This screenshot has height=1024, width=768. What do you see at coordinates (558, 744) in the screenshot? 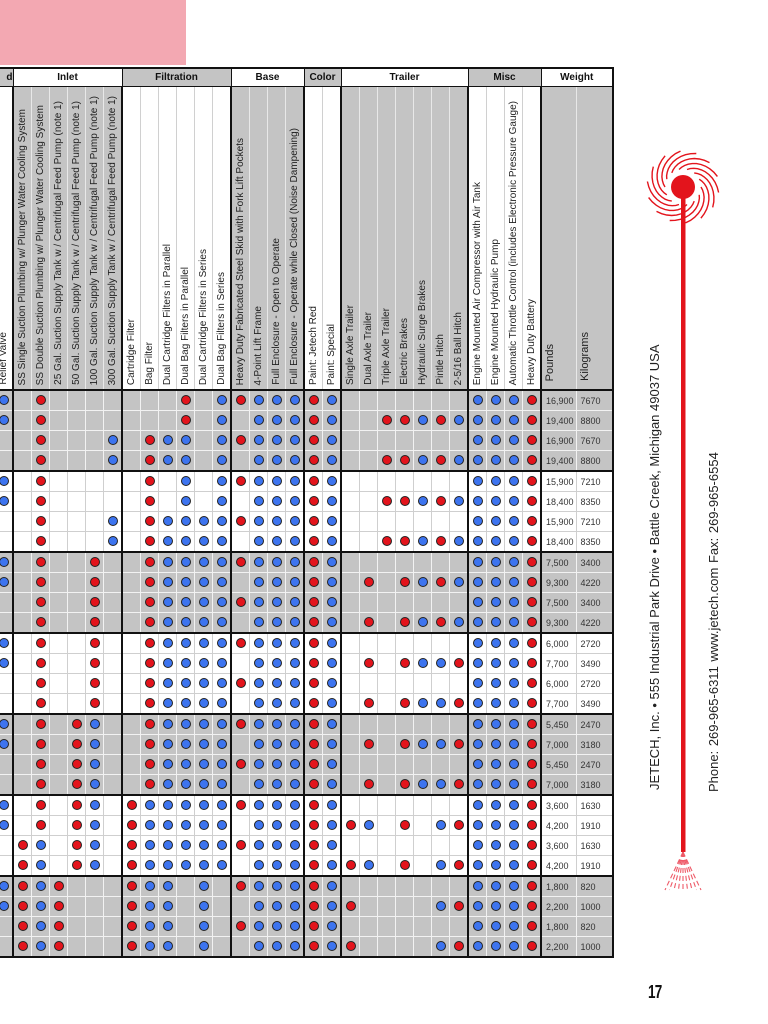
I see `weight-pounds: 7,000` at bounding box center [558, 744].